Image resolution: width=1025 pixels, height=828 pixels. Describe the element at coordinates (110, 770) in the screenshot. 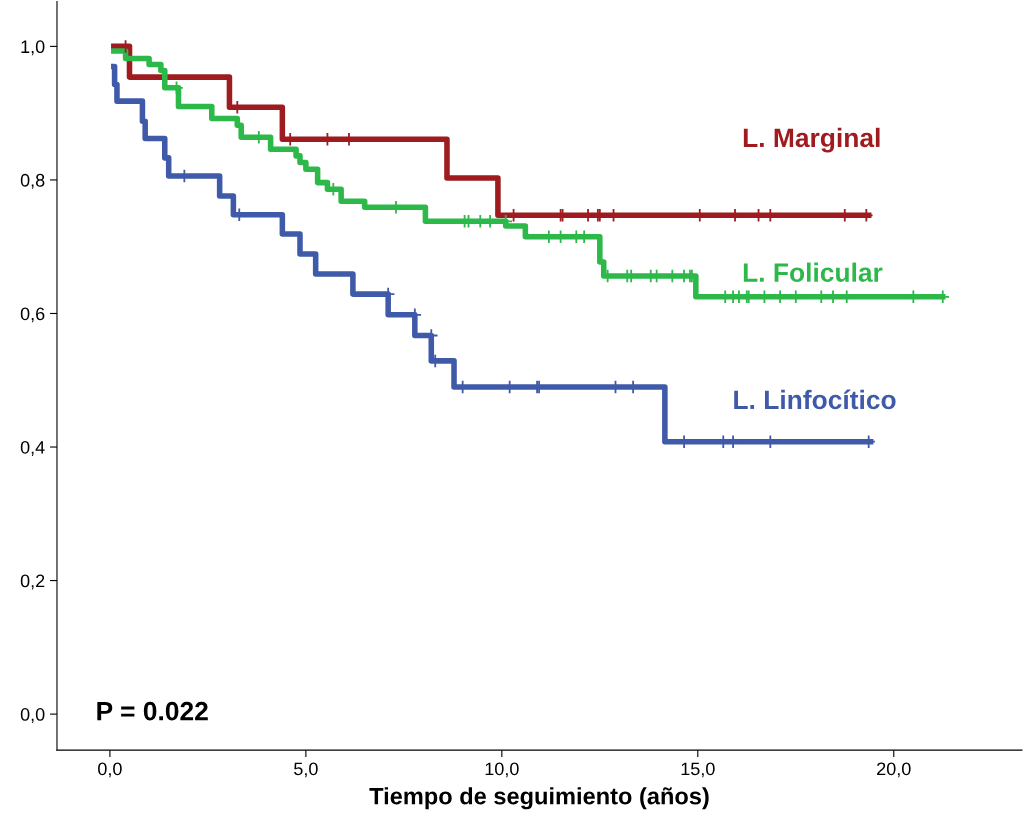

I see `x-tick-label: 0,0` at that location.